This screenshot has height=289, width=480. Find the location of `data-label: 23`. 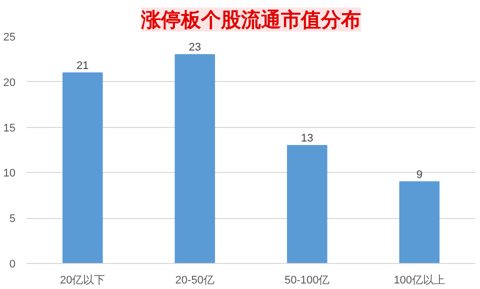

data-label: 23 is located at coordinates (195, 48).